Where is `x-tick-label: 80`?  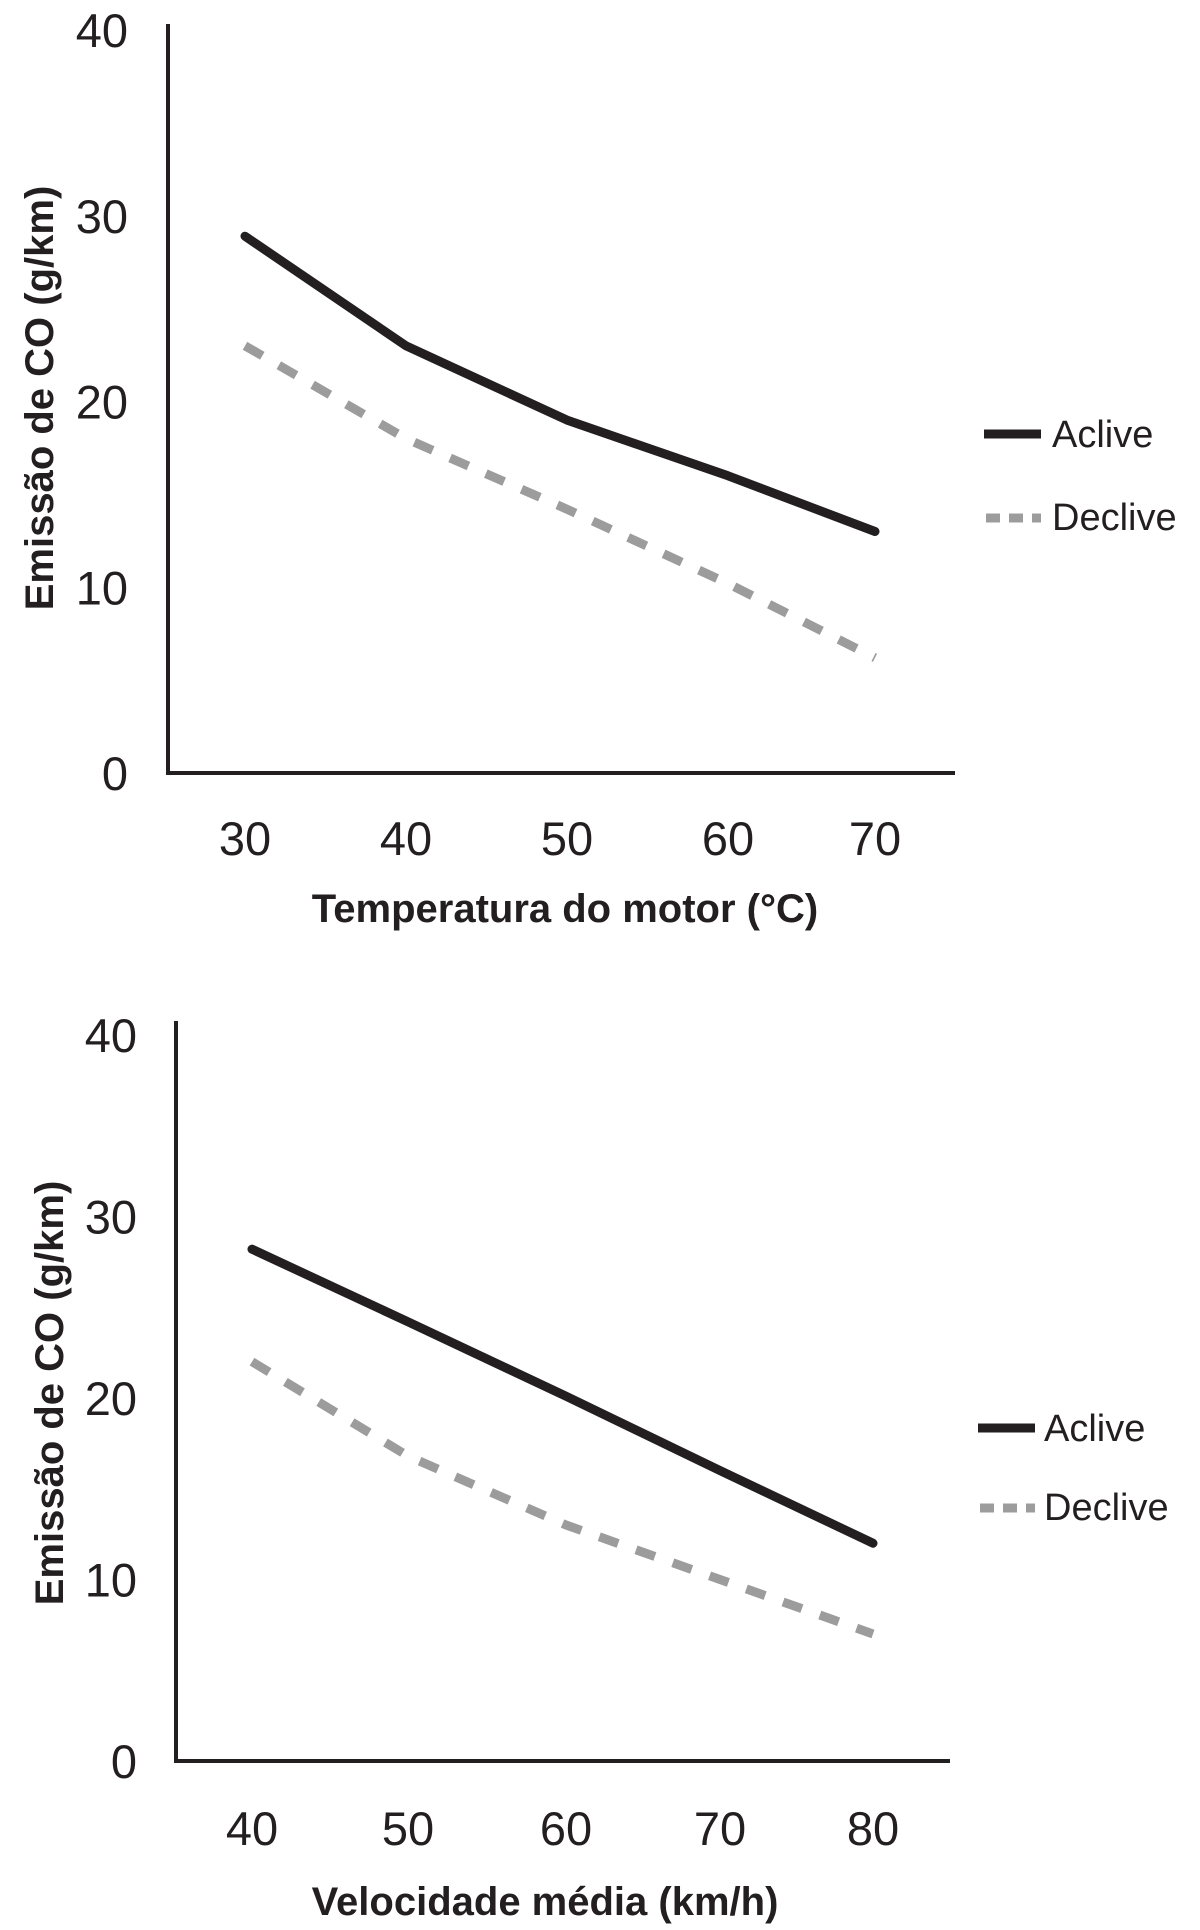 x-tick-label: 80 is located at coordinates (873, 1828).